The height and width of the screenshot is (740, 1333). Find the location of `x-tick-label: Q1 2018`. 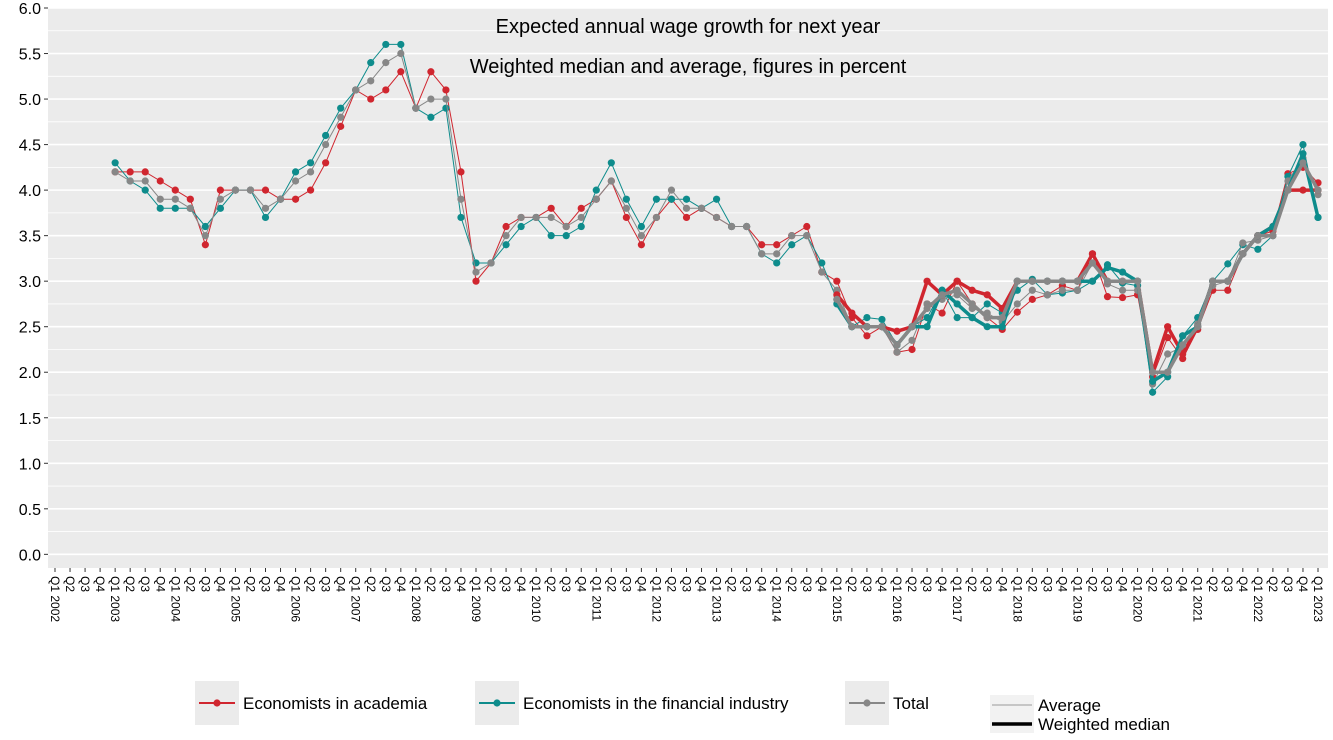

x-tick-label: Q1 2018 is located at coordinates (1017, 599).